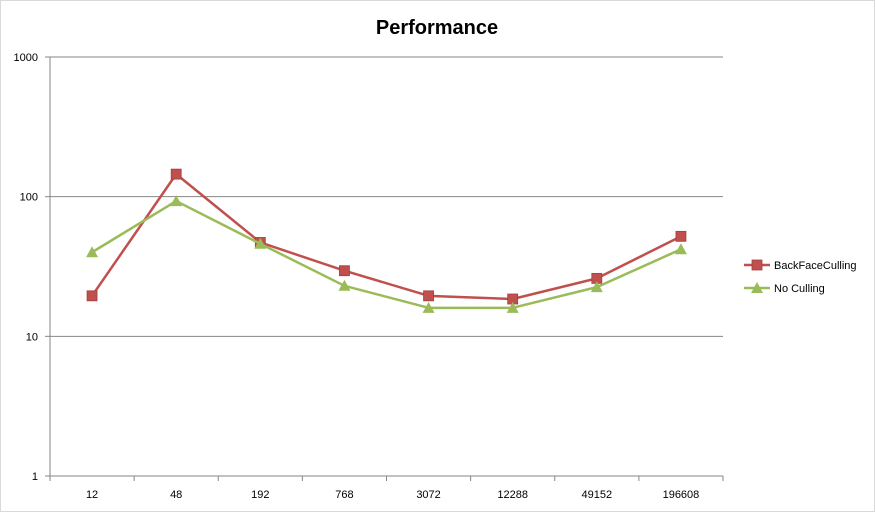 The image size is (875, 512). I want to click on x-tick-label: 768, so click(344, 495).